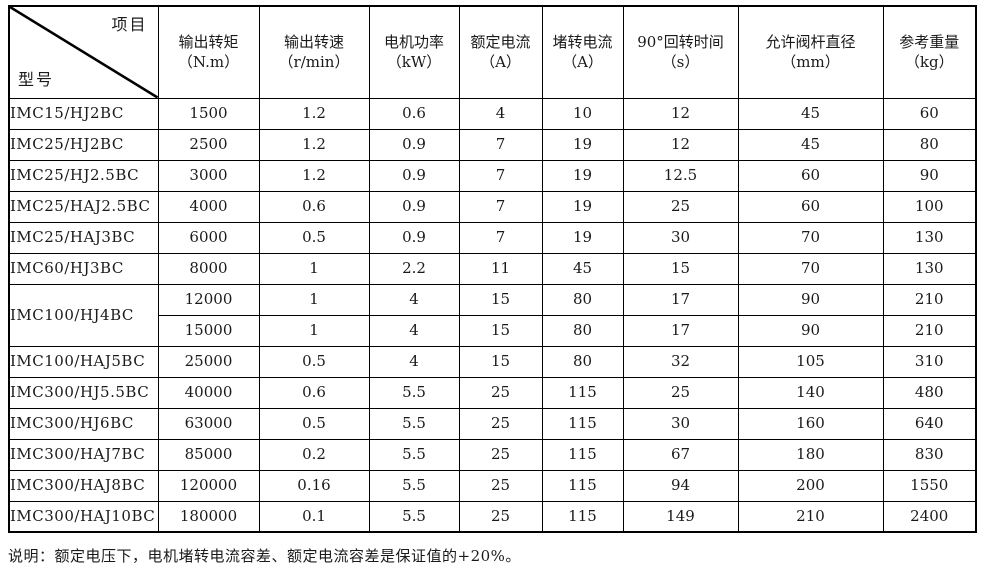 This screenshot has width=987, height=586. What do you see at coordinates (680, 454) in the screenshot?
I see `value-cell: 67` at bounding box center [680, 454].